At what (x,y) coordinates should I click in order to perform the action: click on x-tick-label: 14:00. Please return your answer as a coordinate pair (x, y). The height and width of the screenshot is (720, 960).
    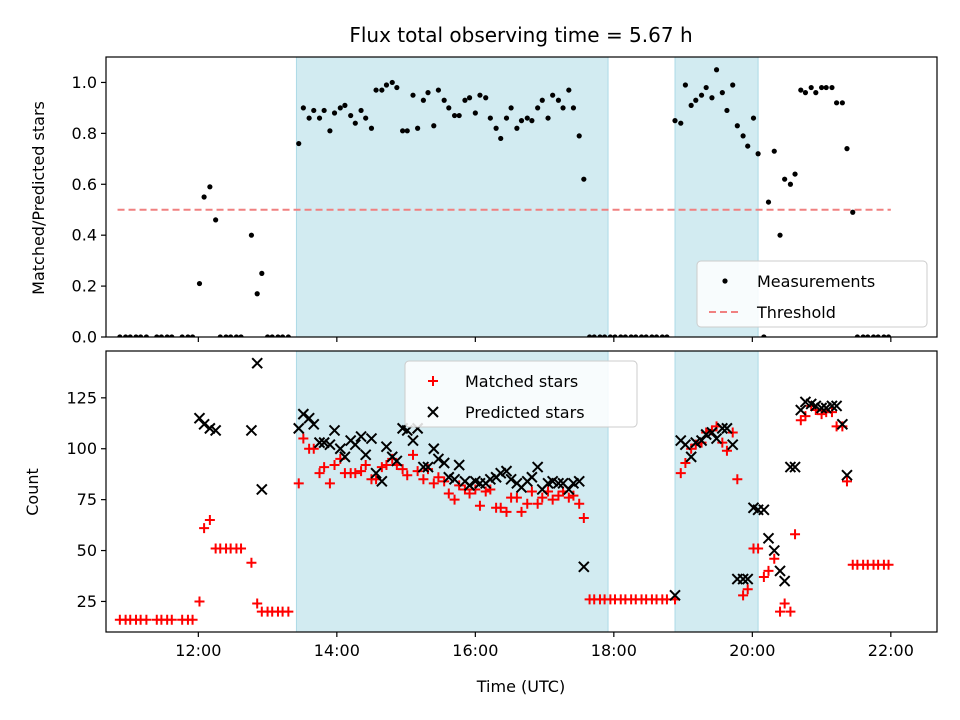
    Looking at the image, I should click on (337, 650).